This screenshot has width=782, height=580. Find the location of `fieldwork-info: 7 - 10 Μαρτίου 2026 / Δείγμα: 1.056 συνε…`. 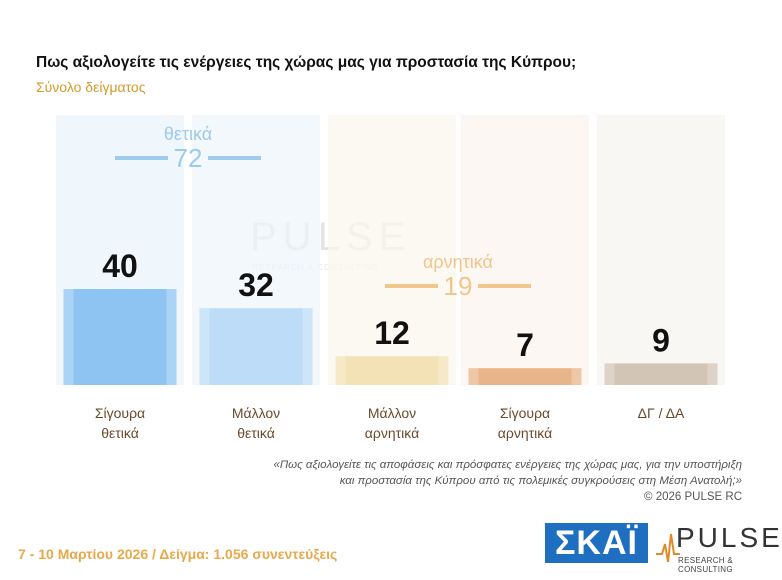

fieldwork-info: 7 - 10 Μαρτίου 2026 / Δείγμα: 1.056 συνε… is located at coordinates (178, 554).